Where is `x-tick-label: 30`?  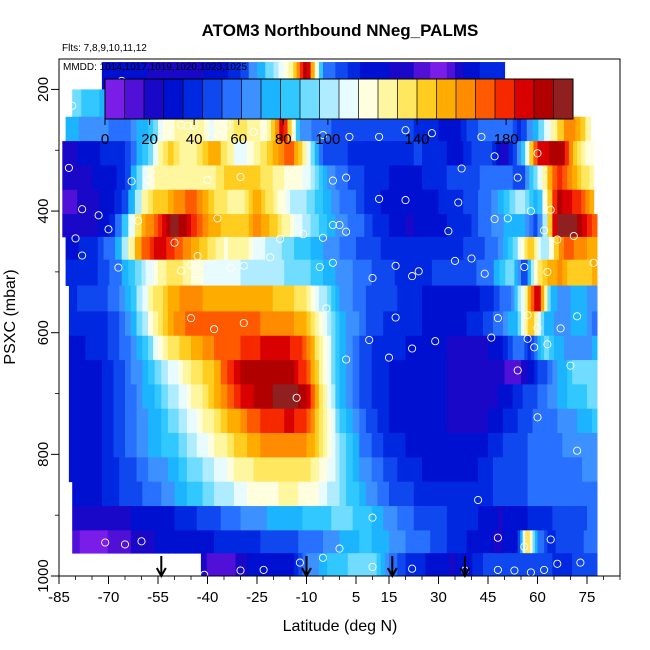 x-tick-label: 30 is located at coordinates (438, 597).